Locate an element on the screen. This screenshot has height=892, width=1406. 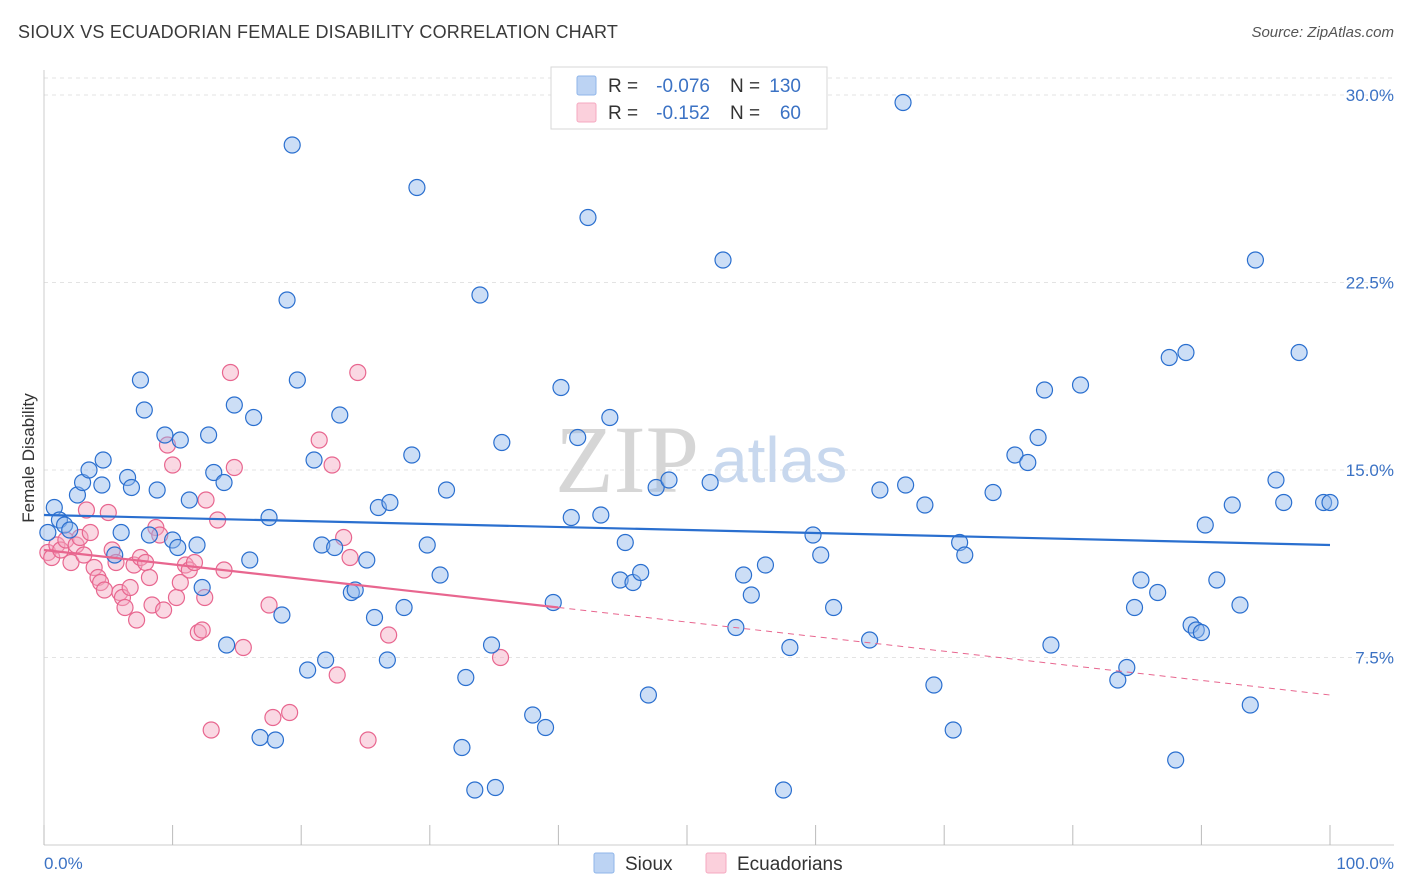
y-tick-label: 22.5% is located at coordinates (1370, 283).